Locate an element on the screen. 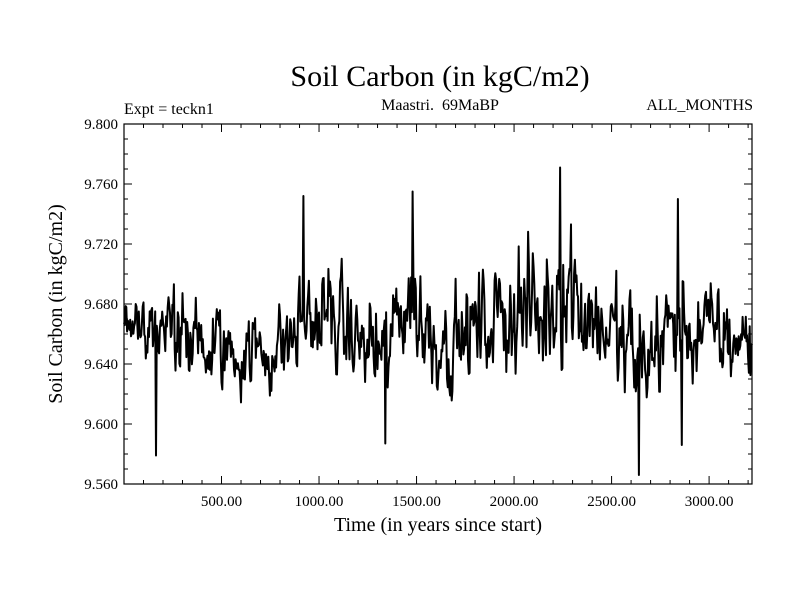 The width and height of the screenshot is (800, 600). y-axis-label: Soil Carbon (in kgC/m2) is located at coordinates (56, 303).